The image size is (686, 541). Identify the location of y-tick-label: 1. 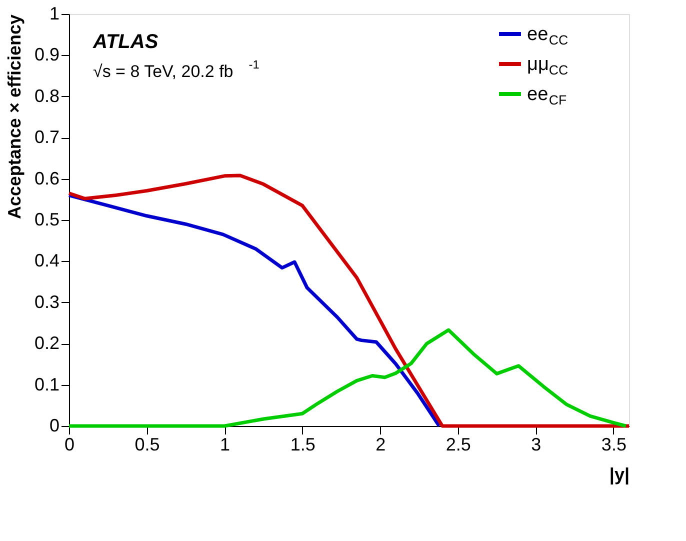
(54, 14).